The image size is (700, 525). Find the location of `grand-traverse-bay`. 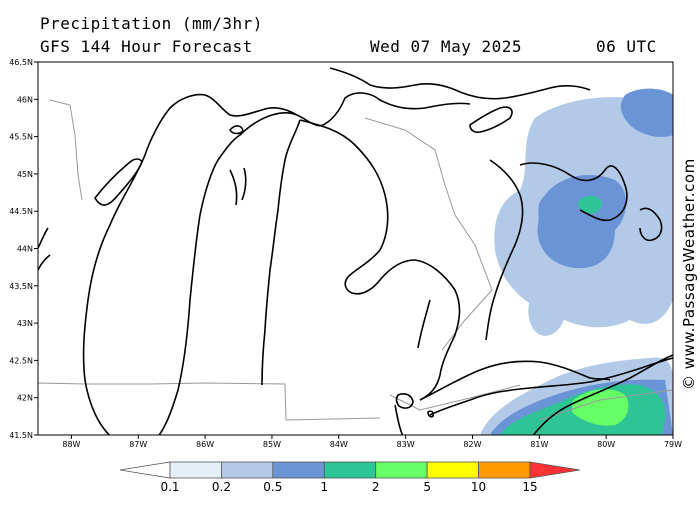

grand-traverse-bay is located at coordinates (238, 186).